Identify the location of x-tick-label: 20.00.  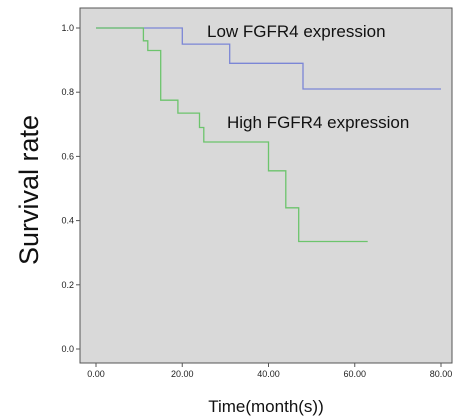
(182, 374).